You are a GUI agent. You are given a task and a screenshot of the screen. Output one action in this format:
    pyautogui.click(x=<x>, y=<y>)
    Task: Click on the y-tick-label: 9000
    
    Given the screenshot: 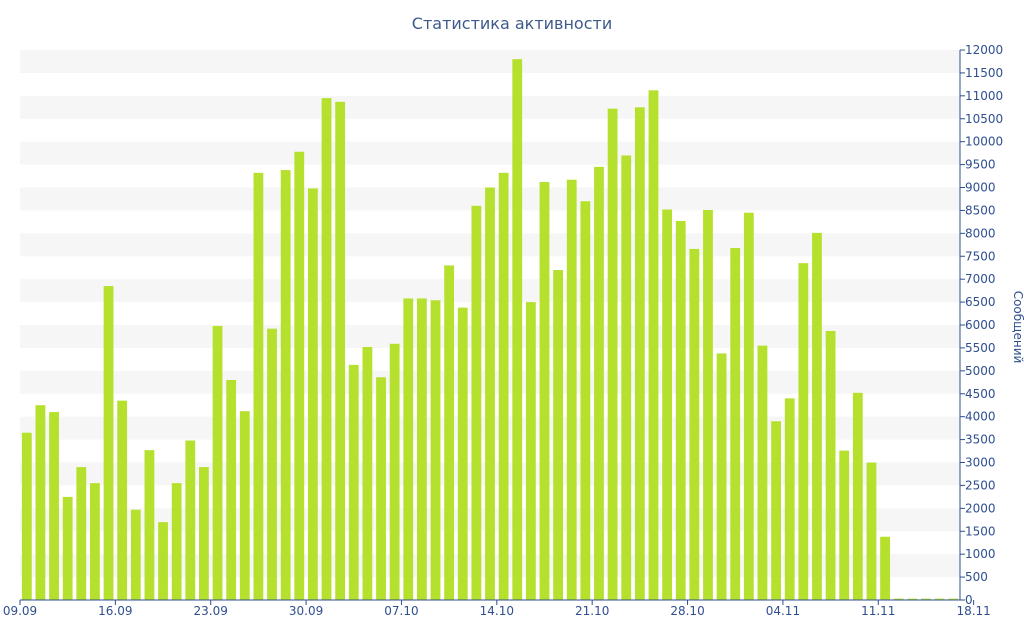 What is the action you would take?
    pyautogui.click(x=980, y=188)
    